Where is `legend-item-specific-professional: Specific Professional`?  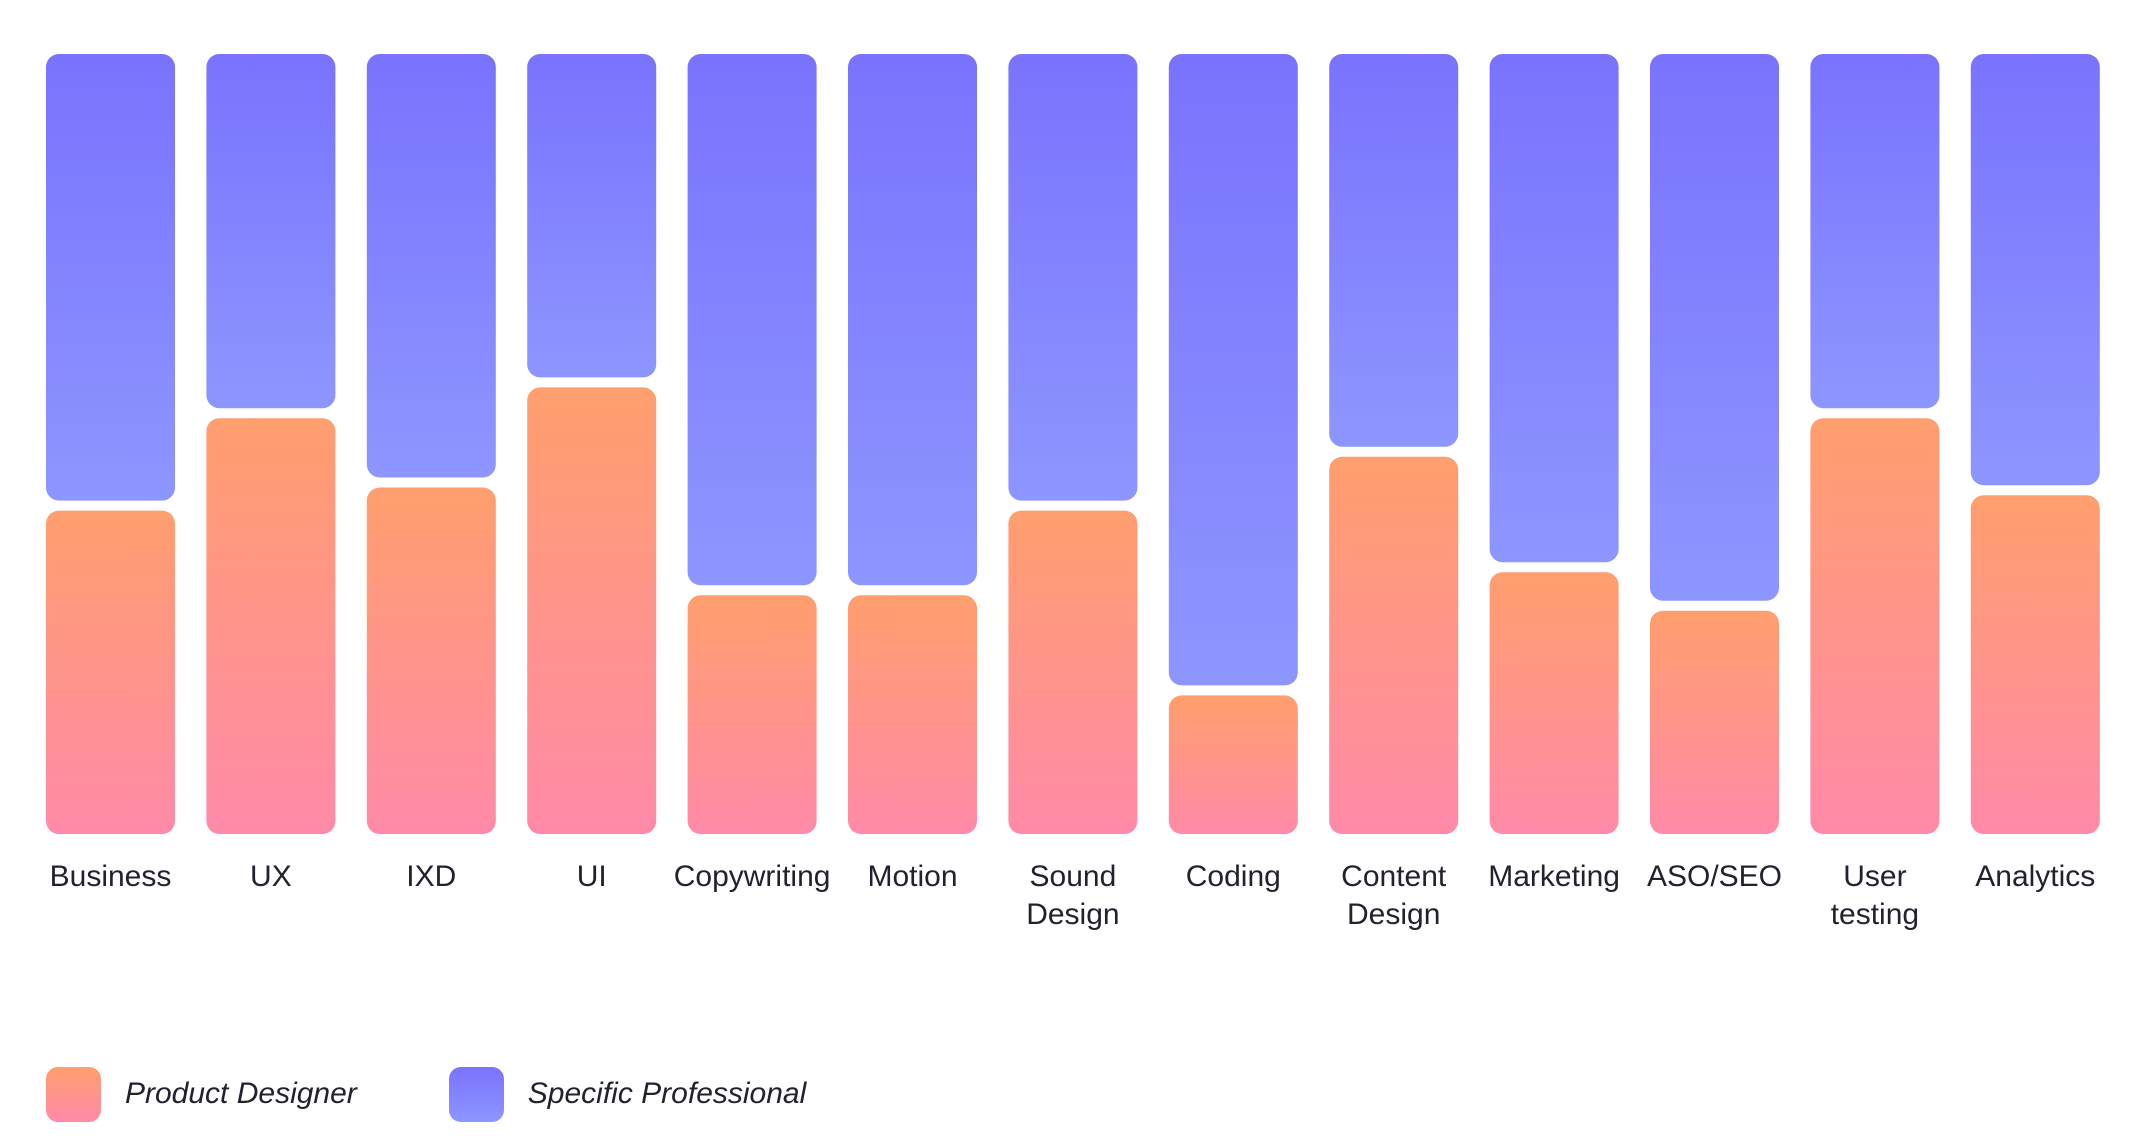 legend-item-specific-professional: Specific Professional is located at coordinates (627, 1094).